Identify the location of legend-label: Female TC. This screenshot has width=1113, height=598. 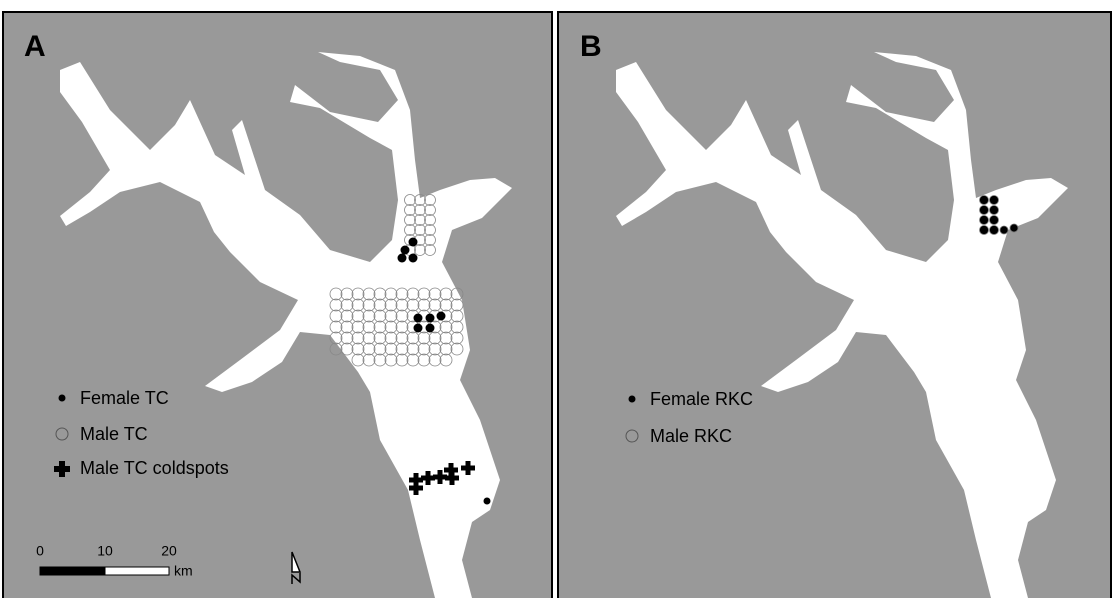
(124, 398).